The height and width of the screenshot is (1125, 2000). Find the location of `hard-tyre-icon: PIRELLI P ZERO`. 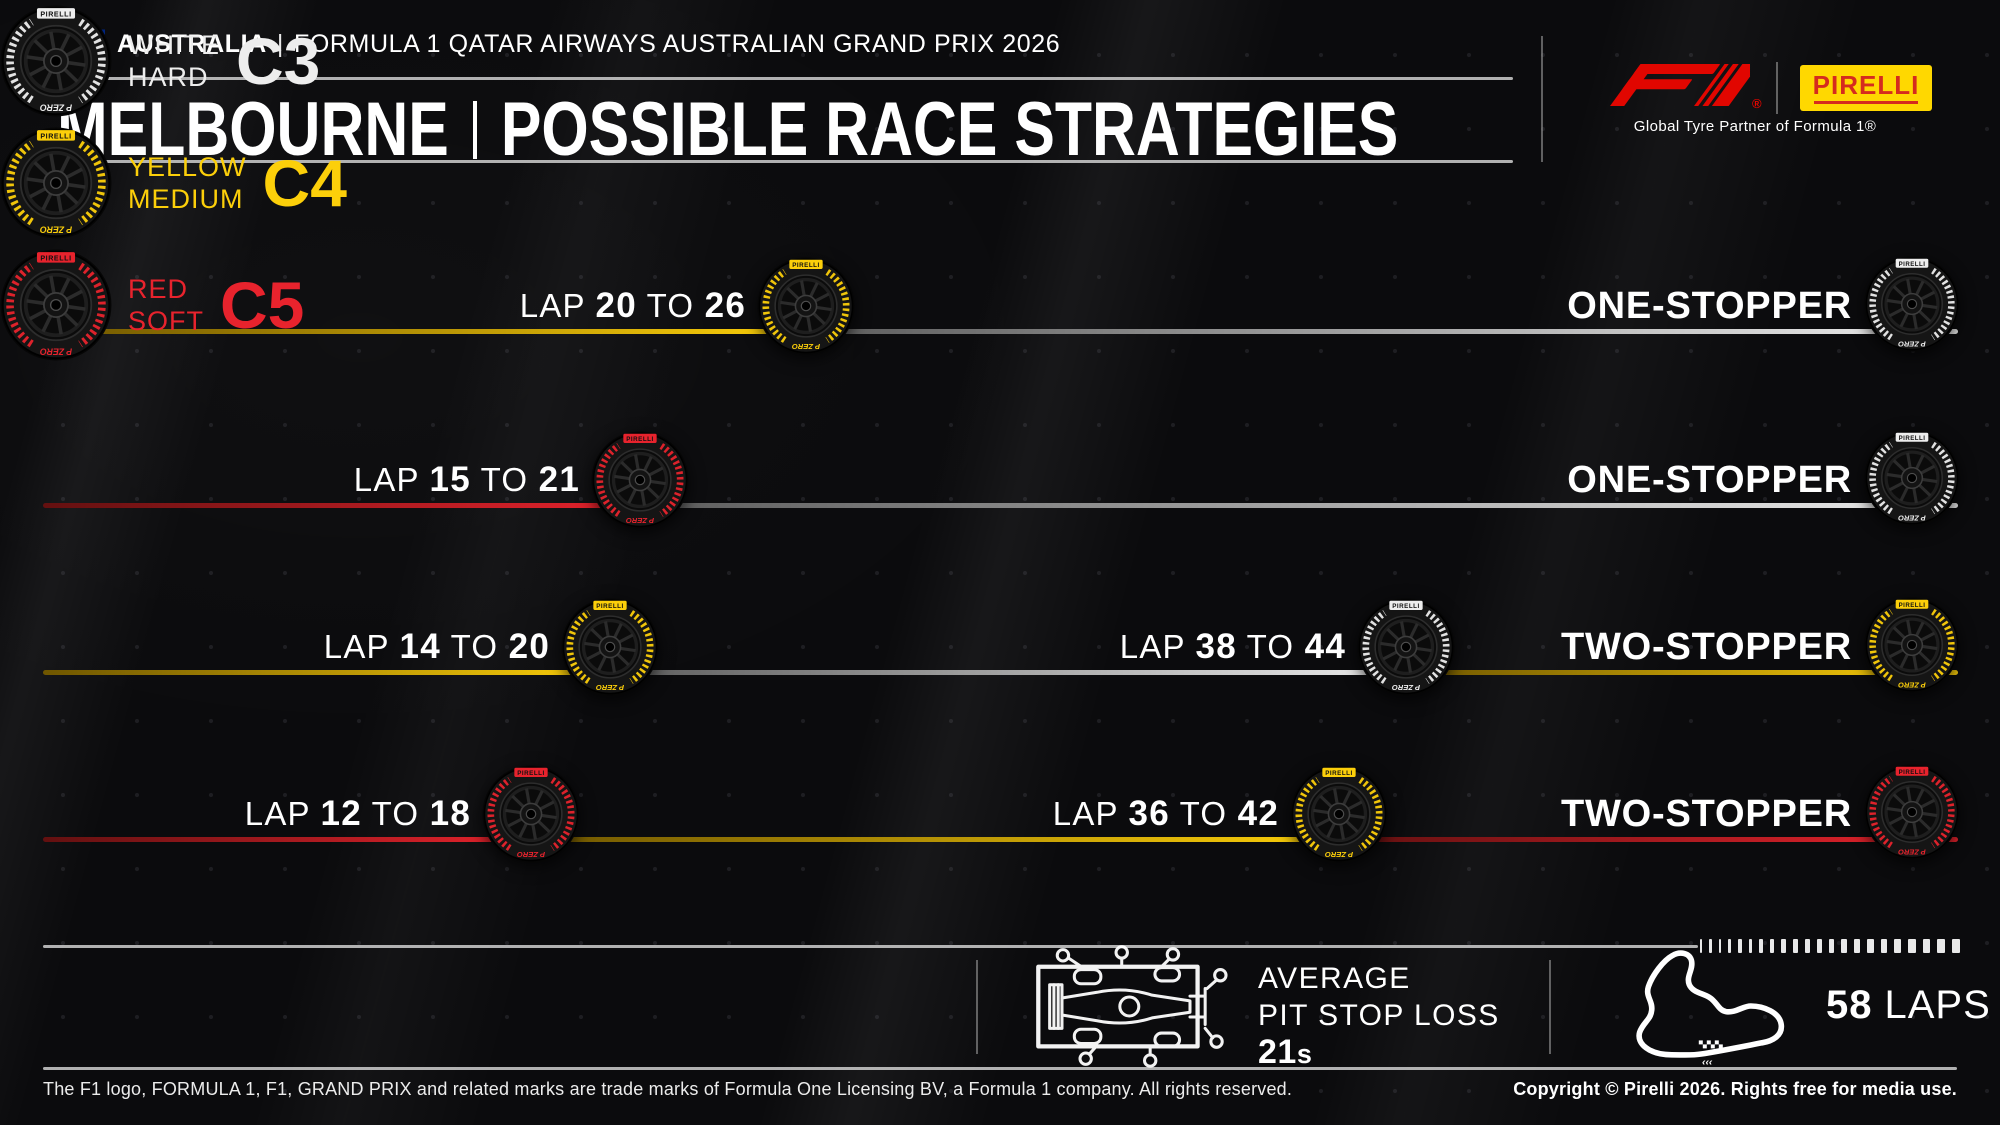

hard-tyre-icon: PIRELLI P ZERO is located at coordinates (56, 61).